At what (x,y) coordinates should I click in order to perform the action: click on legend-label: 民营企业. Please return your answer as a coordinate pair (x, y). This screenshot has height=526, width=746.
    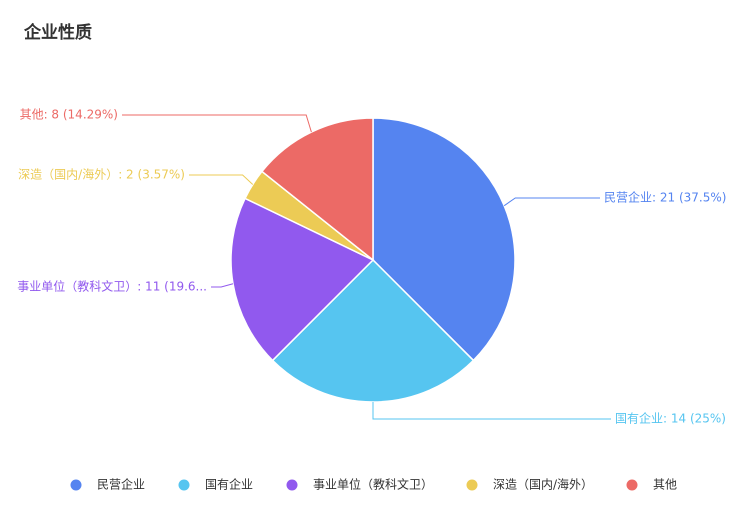
    Looking at the image, I should click on (121, 484).